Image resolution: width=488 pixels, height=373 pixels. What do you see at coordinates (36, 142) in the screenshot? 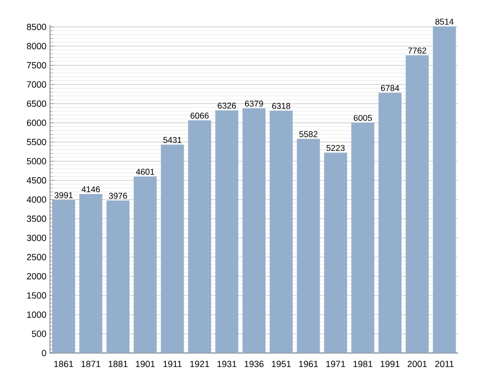
I see `y-tick-label: 5500` at bounding box center [36, 142].